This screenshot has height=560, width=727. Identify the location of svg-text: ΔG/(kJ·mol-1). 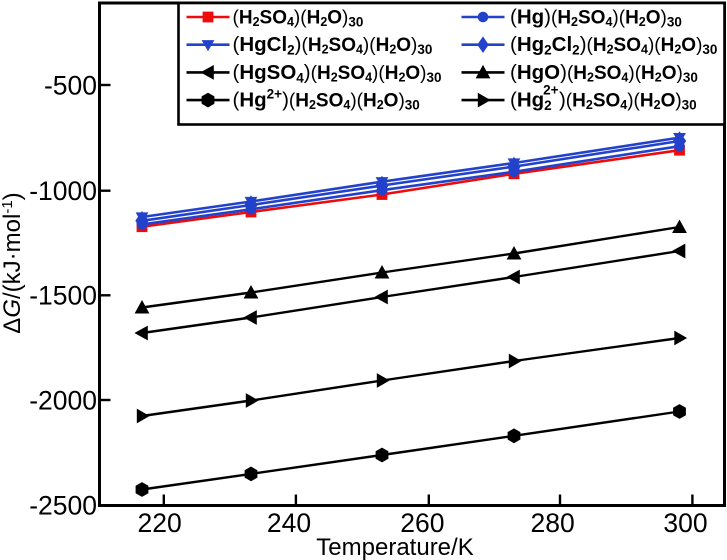
(13, 262).